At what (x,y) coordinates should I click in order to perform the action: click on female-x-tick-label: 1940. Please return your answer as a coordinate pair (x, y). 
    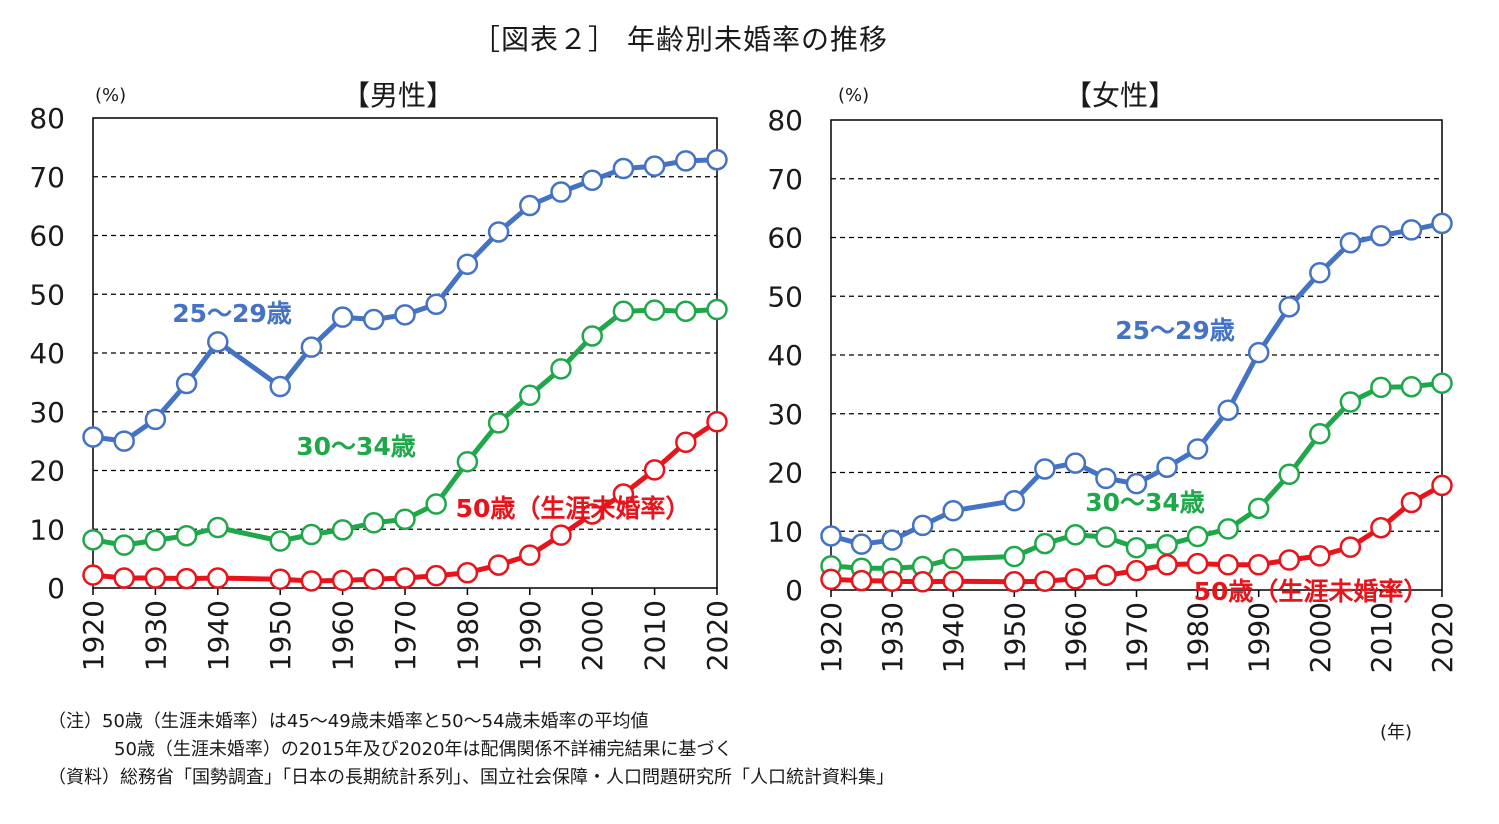
    Looking at the image, I should click on (953, 637).